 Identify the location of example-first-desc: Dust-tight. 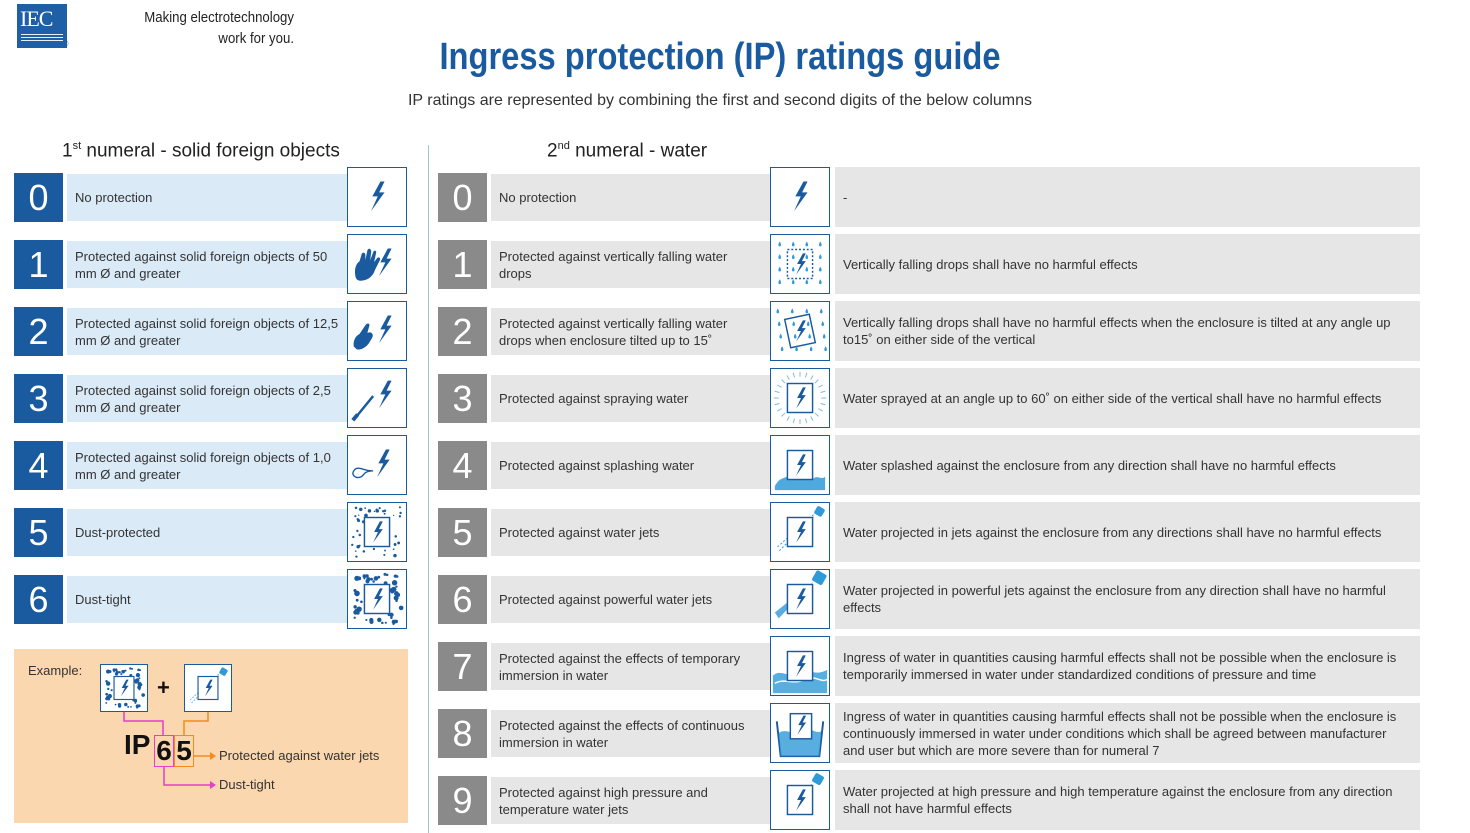
(247, 784).